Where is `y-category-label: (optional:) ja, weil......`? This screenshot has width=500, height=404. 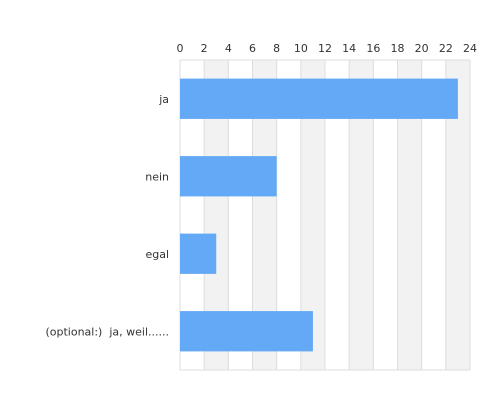 y-category-label: (optional:) ja, weil...... is located at coordinates (107, 331).